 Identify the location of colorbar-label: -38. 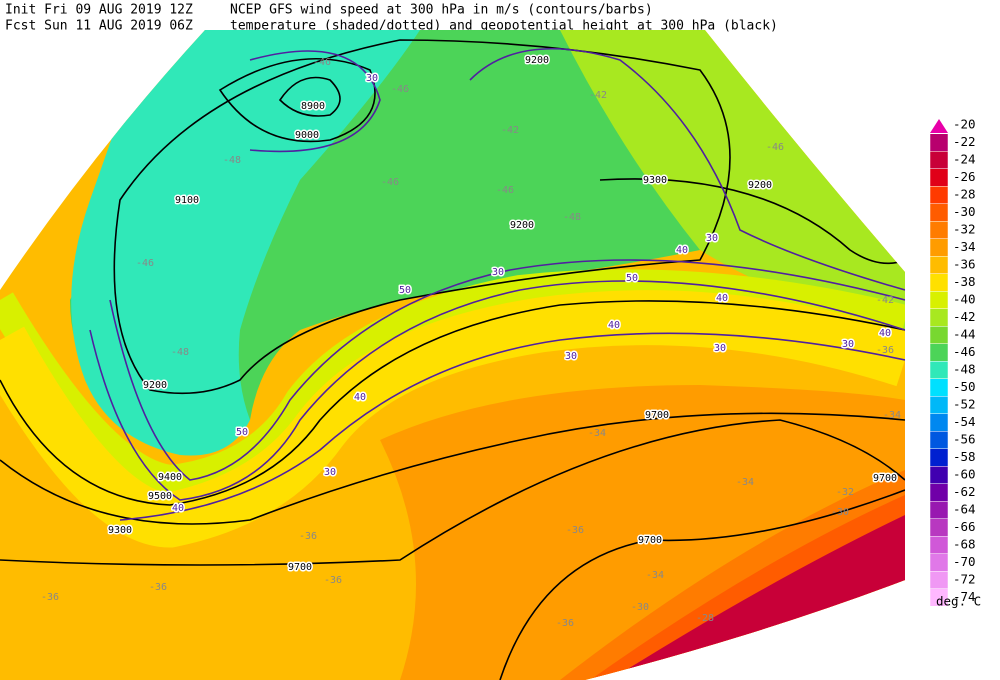
(964, 281).